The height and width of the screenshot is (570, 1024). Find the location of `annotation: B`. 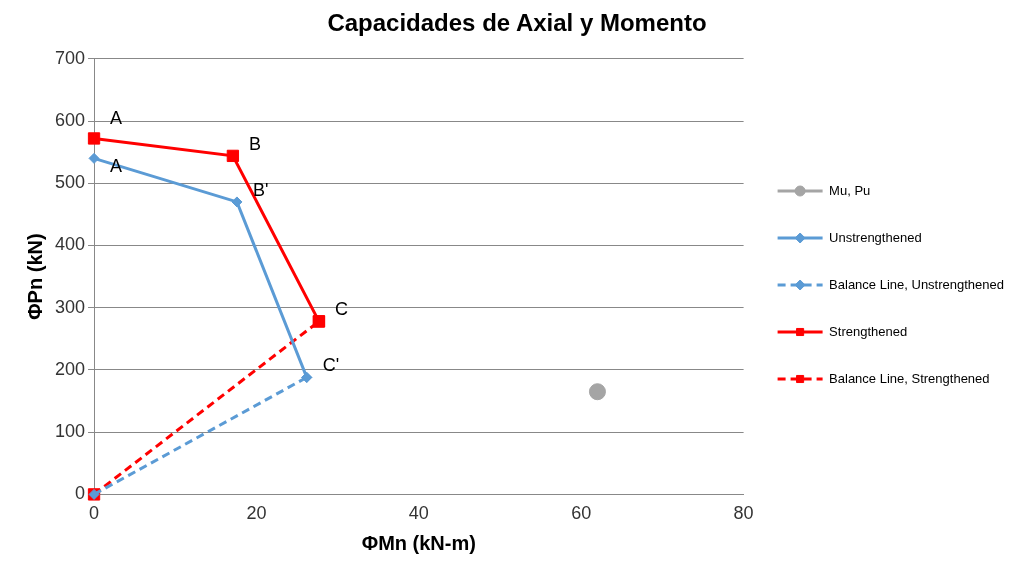

annotation: B is located at coordinates (254, 143).